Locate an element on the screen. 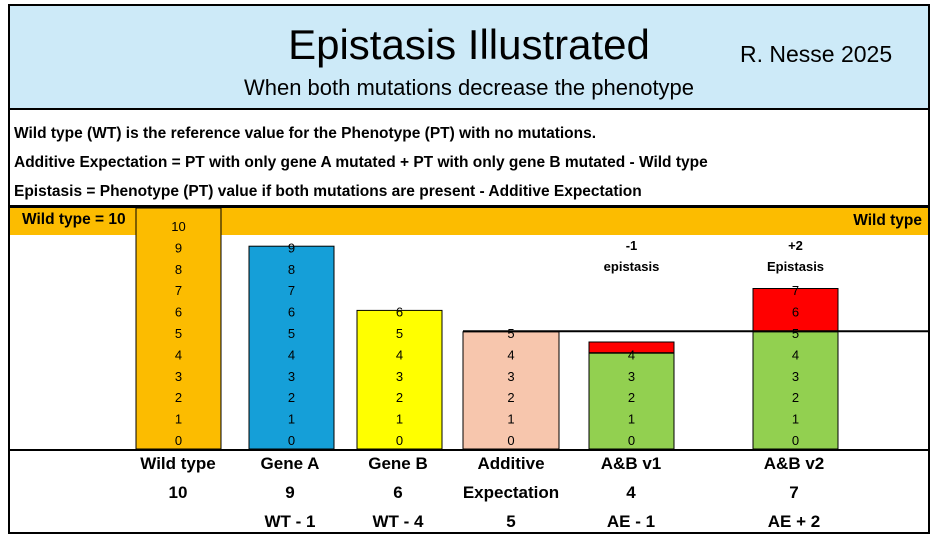 This screenshot has height=540, width=936. bar-value-label-wild-type: 5 is located at coordinates (178, 333).